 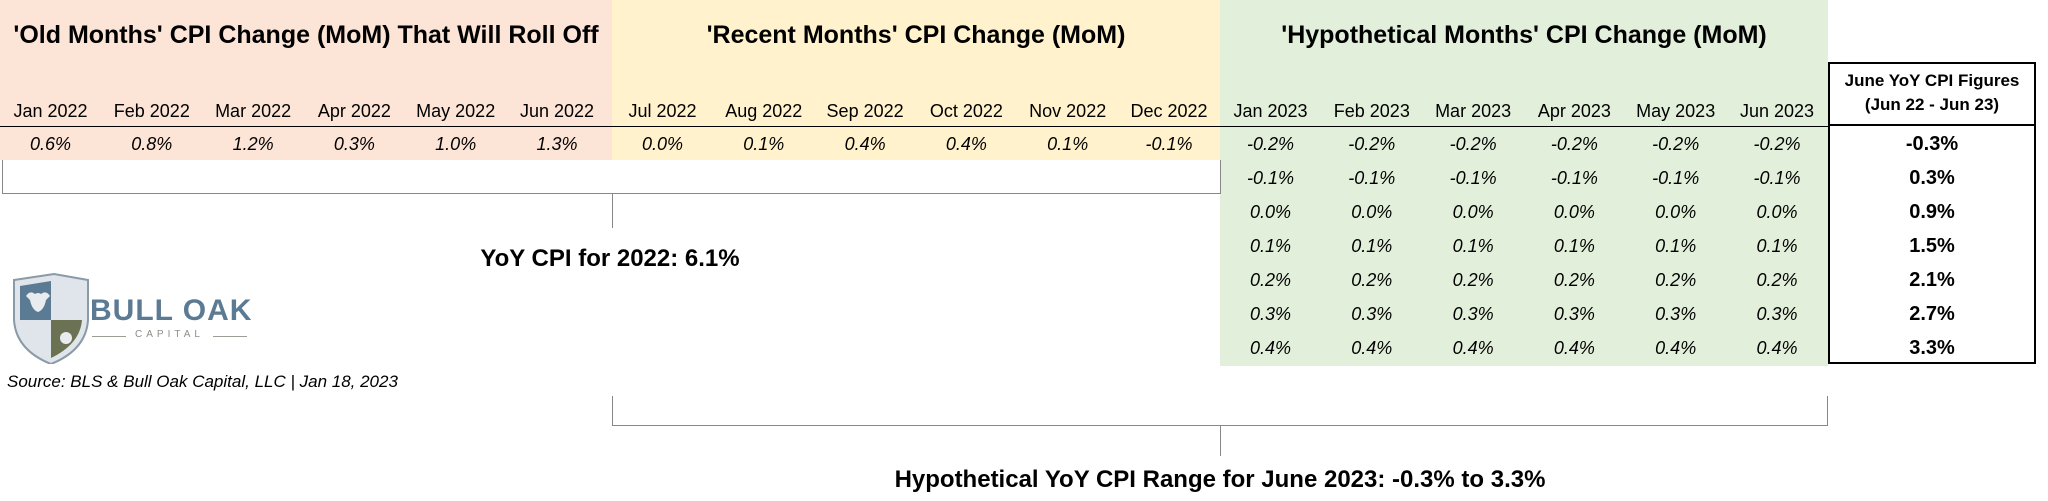 What do you see at coordinates (1777, 111) in the screenshot?
I see `hypothetical-month-header: Jun 2023` at bounding box center [1777, 111].